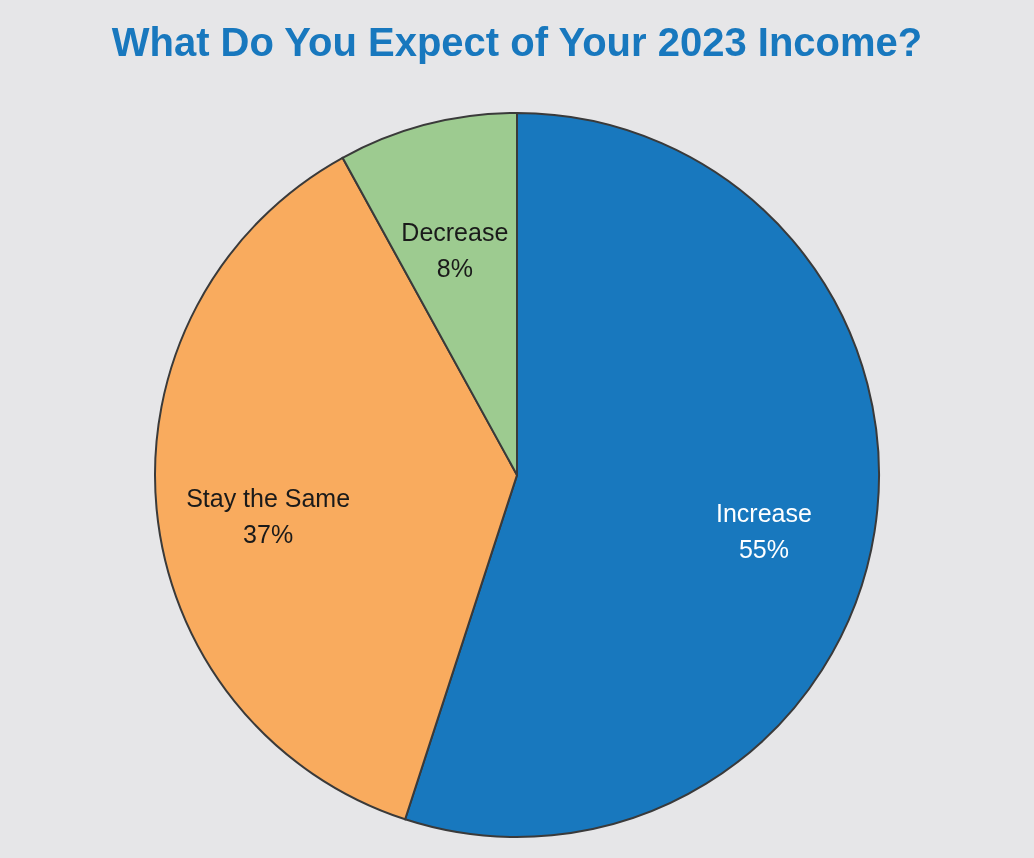  What do you see at coordinates (517, 42) in the screenshot?
I see `chart-title: What Do You Expect of Your 2023 Income?` at bounding box center [517, 42].